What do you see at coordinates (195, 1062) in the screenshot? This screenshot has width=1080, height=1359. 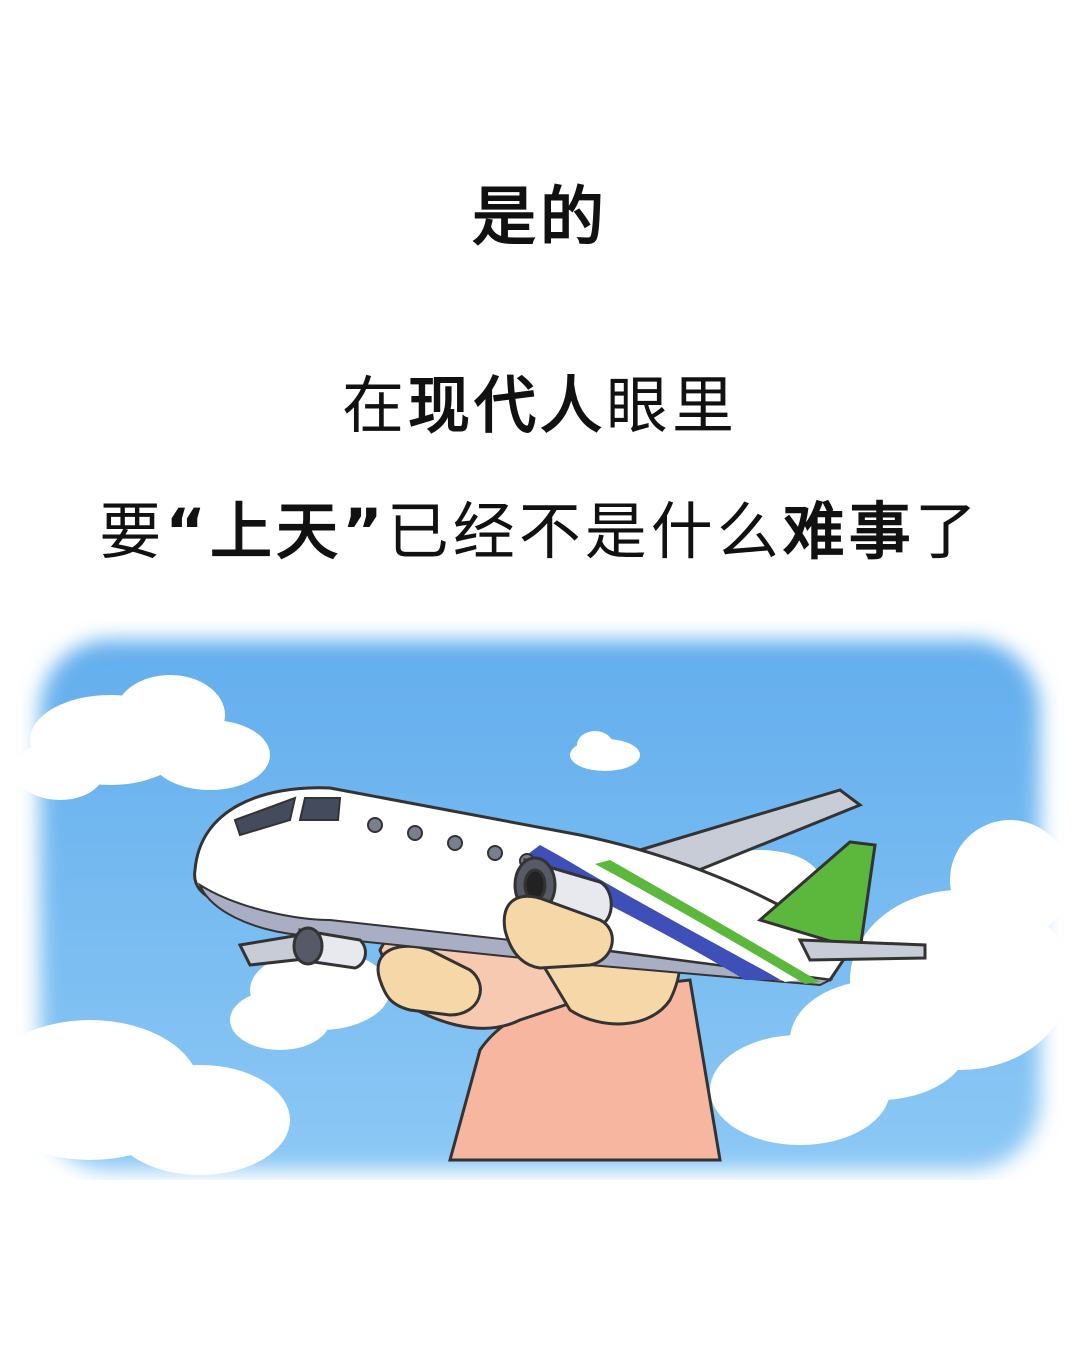 I see `cloud-bottom-left` at bounding box center [195, 1062].